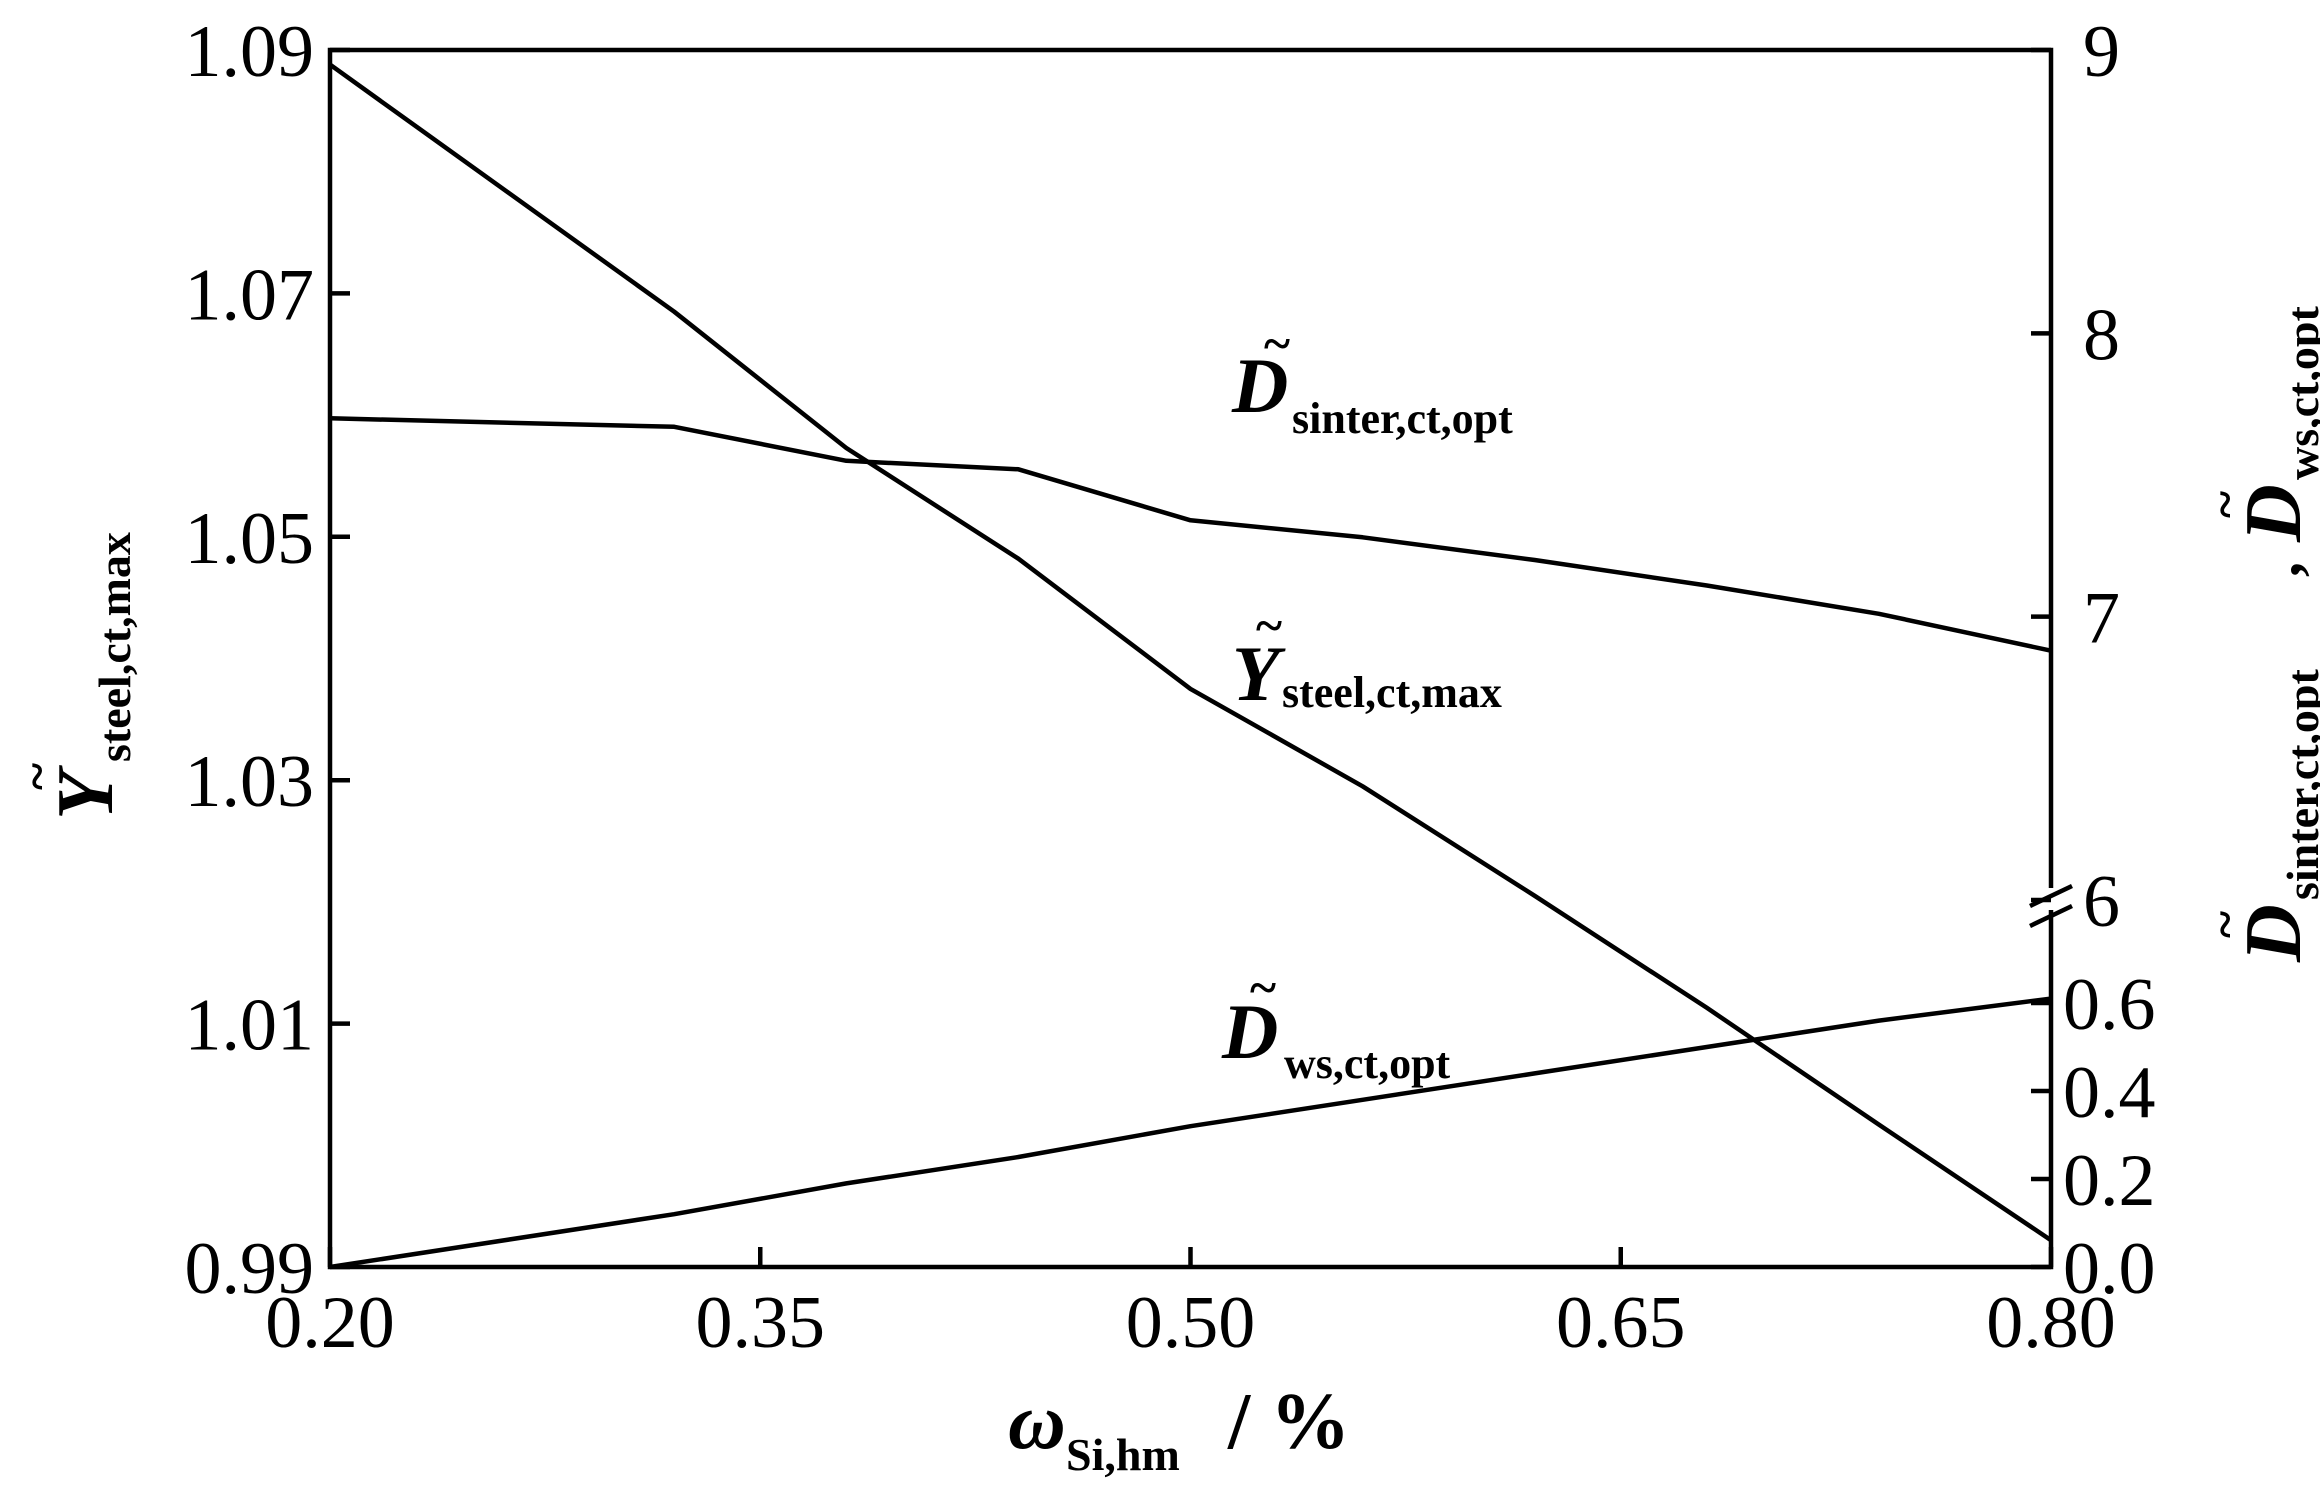 The image size is (2320, 1501). Describe the element at coordinates (1367, 1063) in the screenshot. I see `annotation-ws-sub: ws,ct,opt` at that location.